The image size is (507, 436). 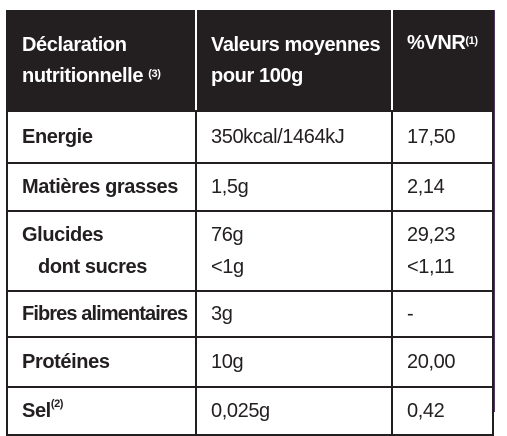 I want to click on row-label: Protéines, so click(x=101, y=362).